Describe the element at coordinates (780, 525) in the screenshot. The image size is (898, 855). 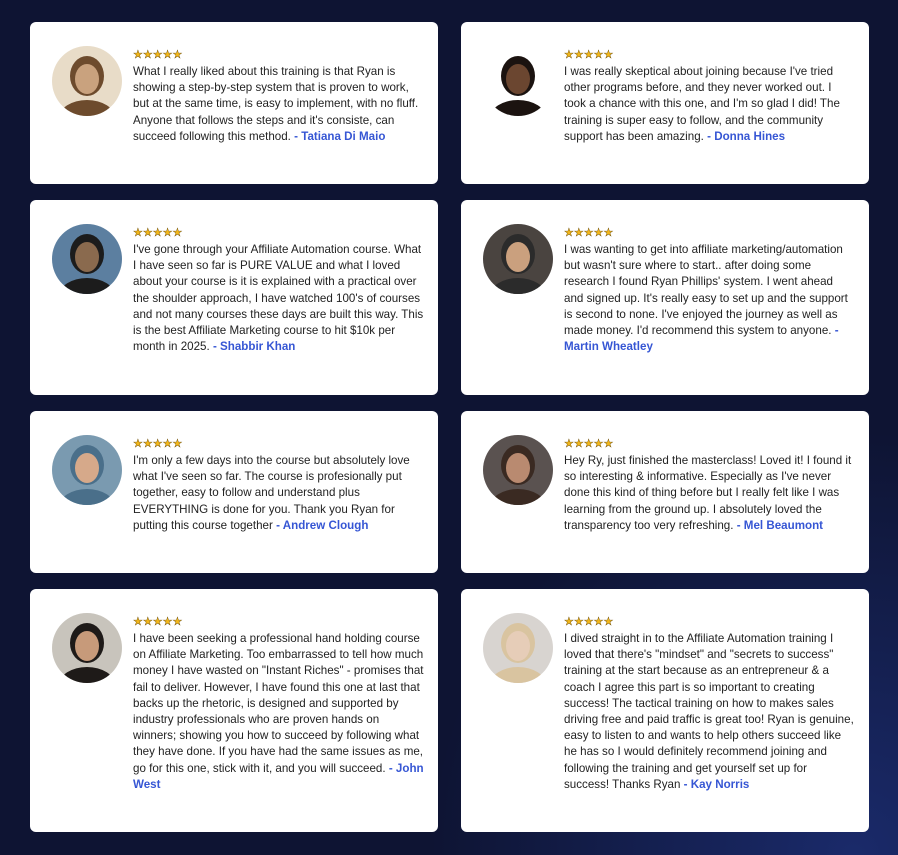
I see `author-name: - Mel Beaumont` at that location.